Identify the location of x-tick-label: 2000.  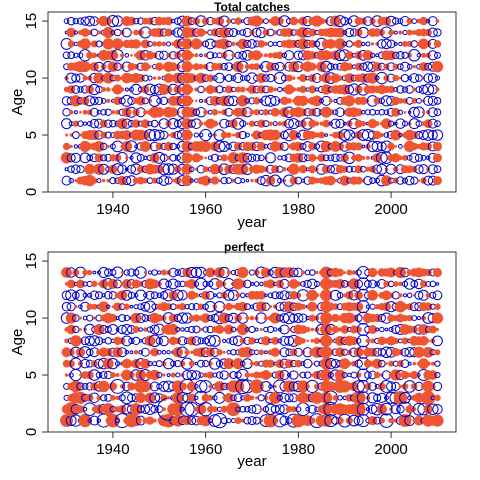
(390, 449).